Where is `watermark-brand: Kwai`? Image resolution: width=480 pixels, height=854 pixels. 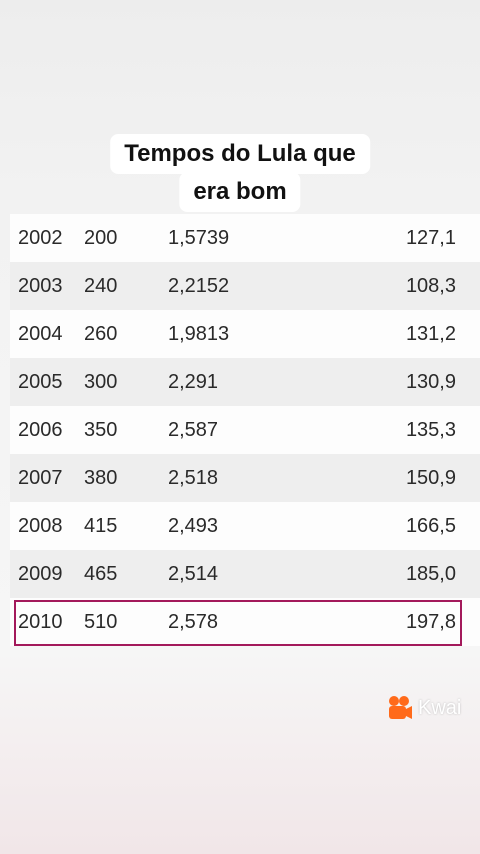 watermark-brand: Kwai is located at coordinates (440, 707).